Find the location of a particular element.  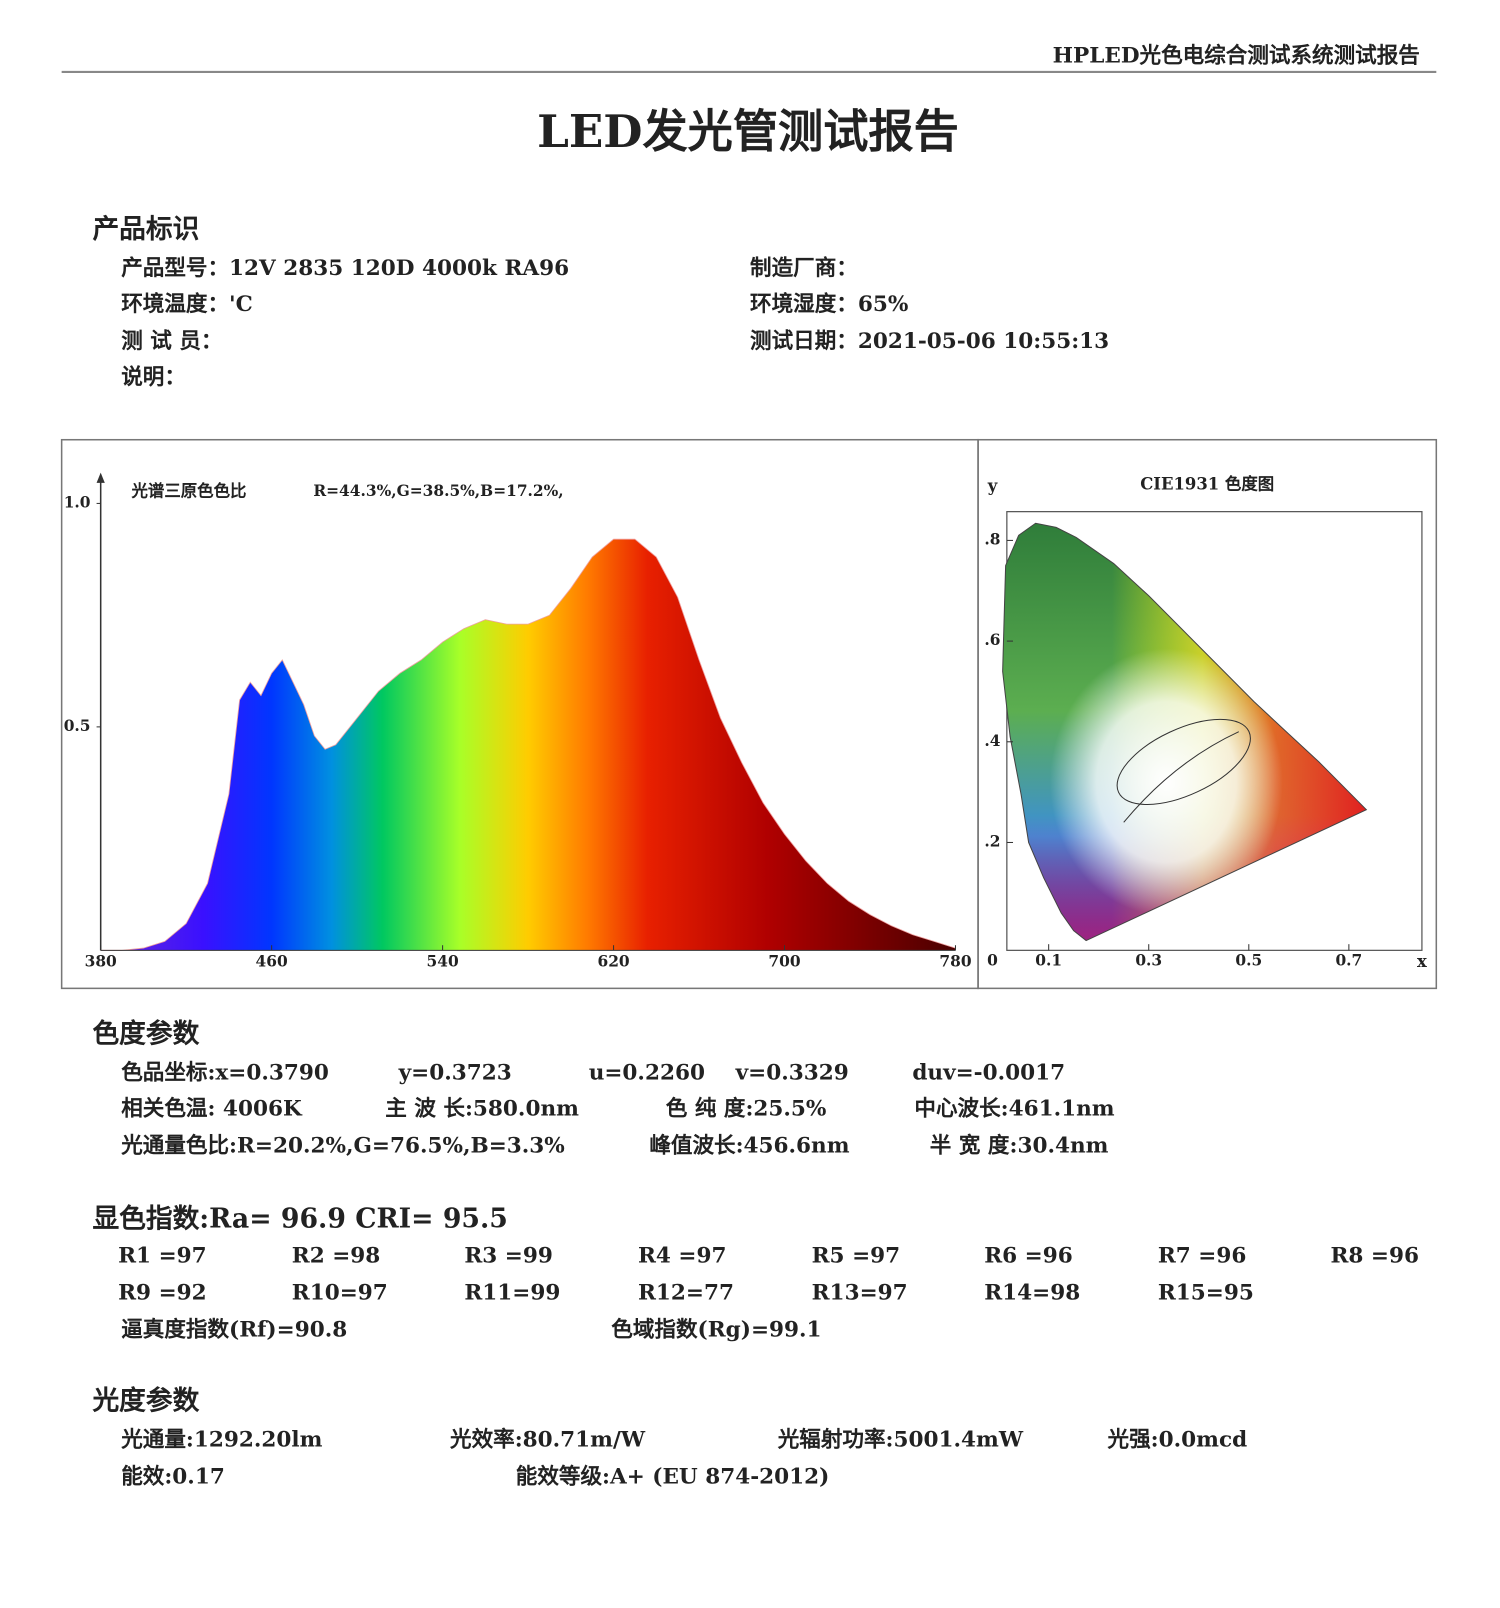

cie-x-tick-label: 0.5 is located at coordinates (1248, 961).